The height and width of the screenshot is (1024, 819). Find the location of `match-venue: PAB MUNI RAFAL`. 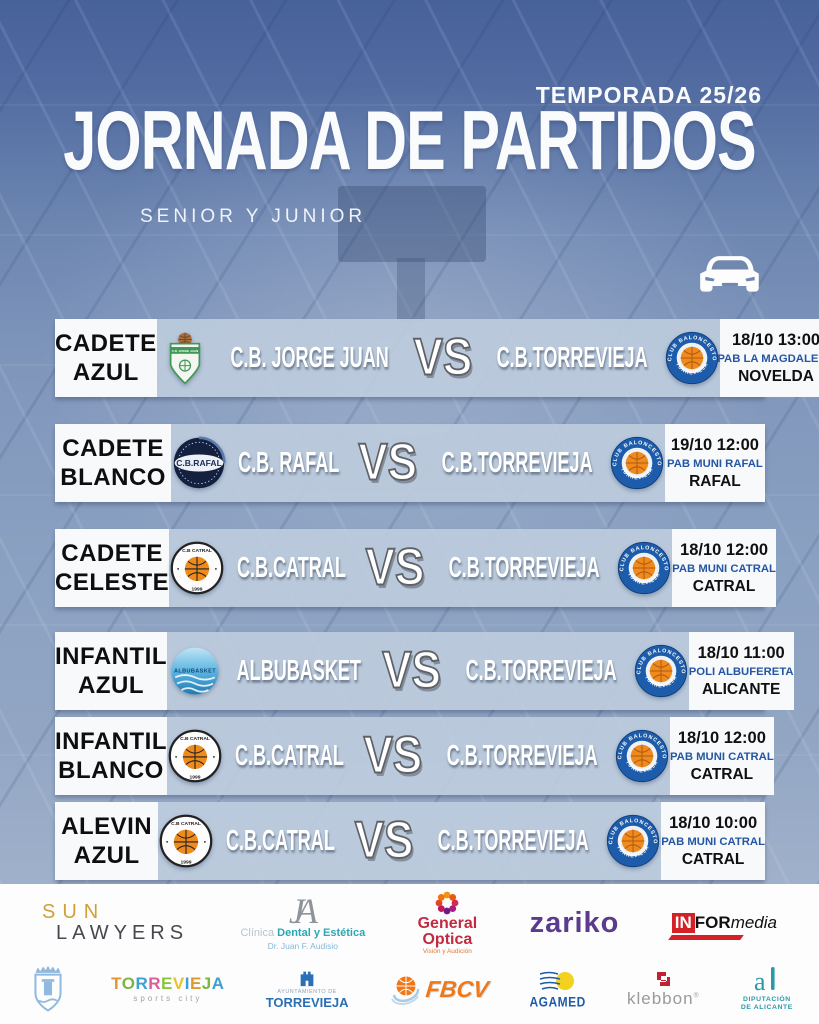

match-venue: PAB MUNI RAFAL is located at coordinates (715, 463).